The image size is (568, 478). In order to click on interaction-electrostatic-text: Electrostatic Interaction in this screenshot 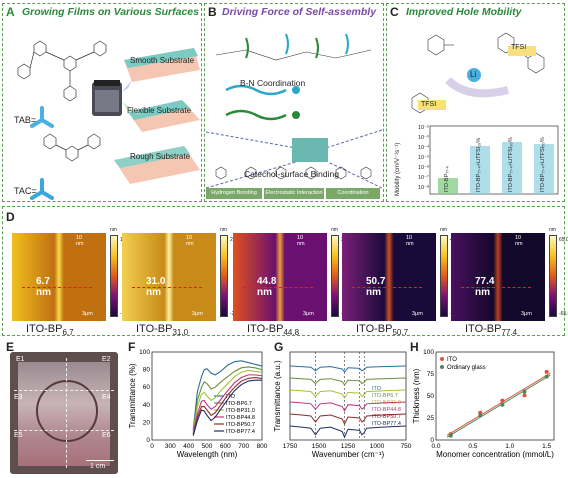, I will do `click(294, 193)`.